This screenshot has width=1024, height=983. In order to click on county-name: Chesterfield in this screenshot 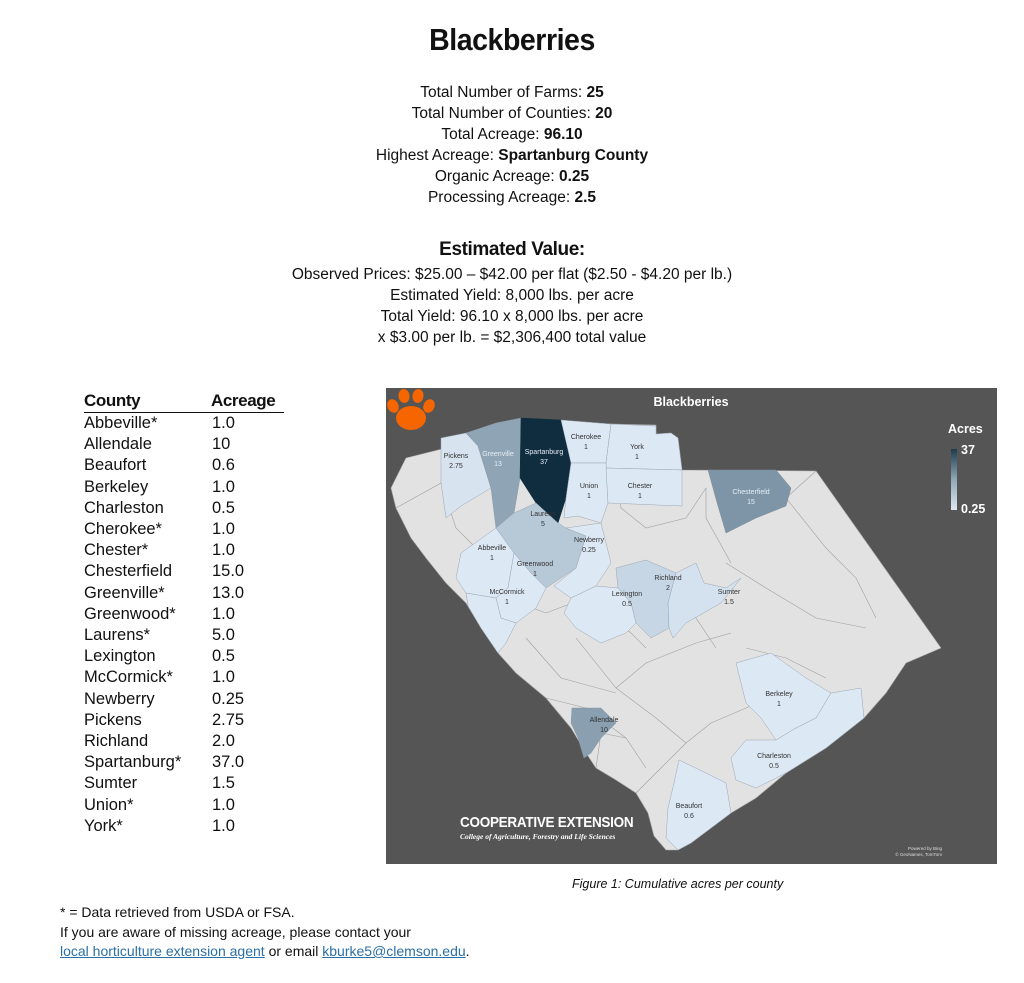, I will do `click(128, 571)`.